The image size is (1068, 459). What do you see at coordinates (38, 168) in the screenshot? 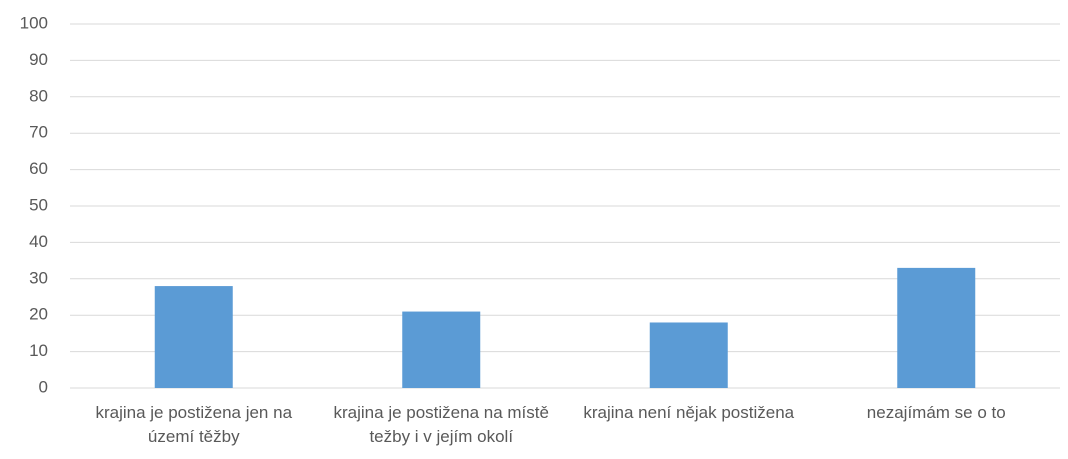
I see `y-tick-label: 60` at bounding box center [38, 168].